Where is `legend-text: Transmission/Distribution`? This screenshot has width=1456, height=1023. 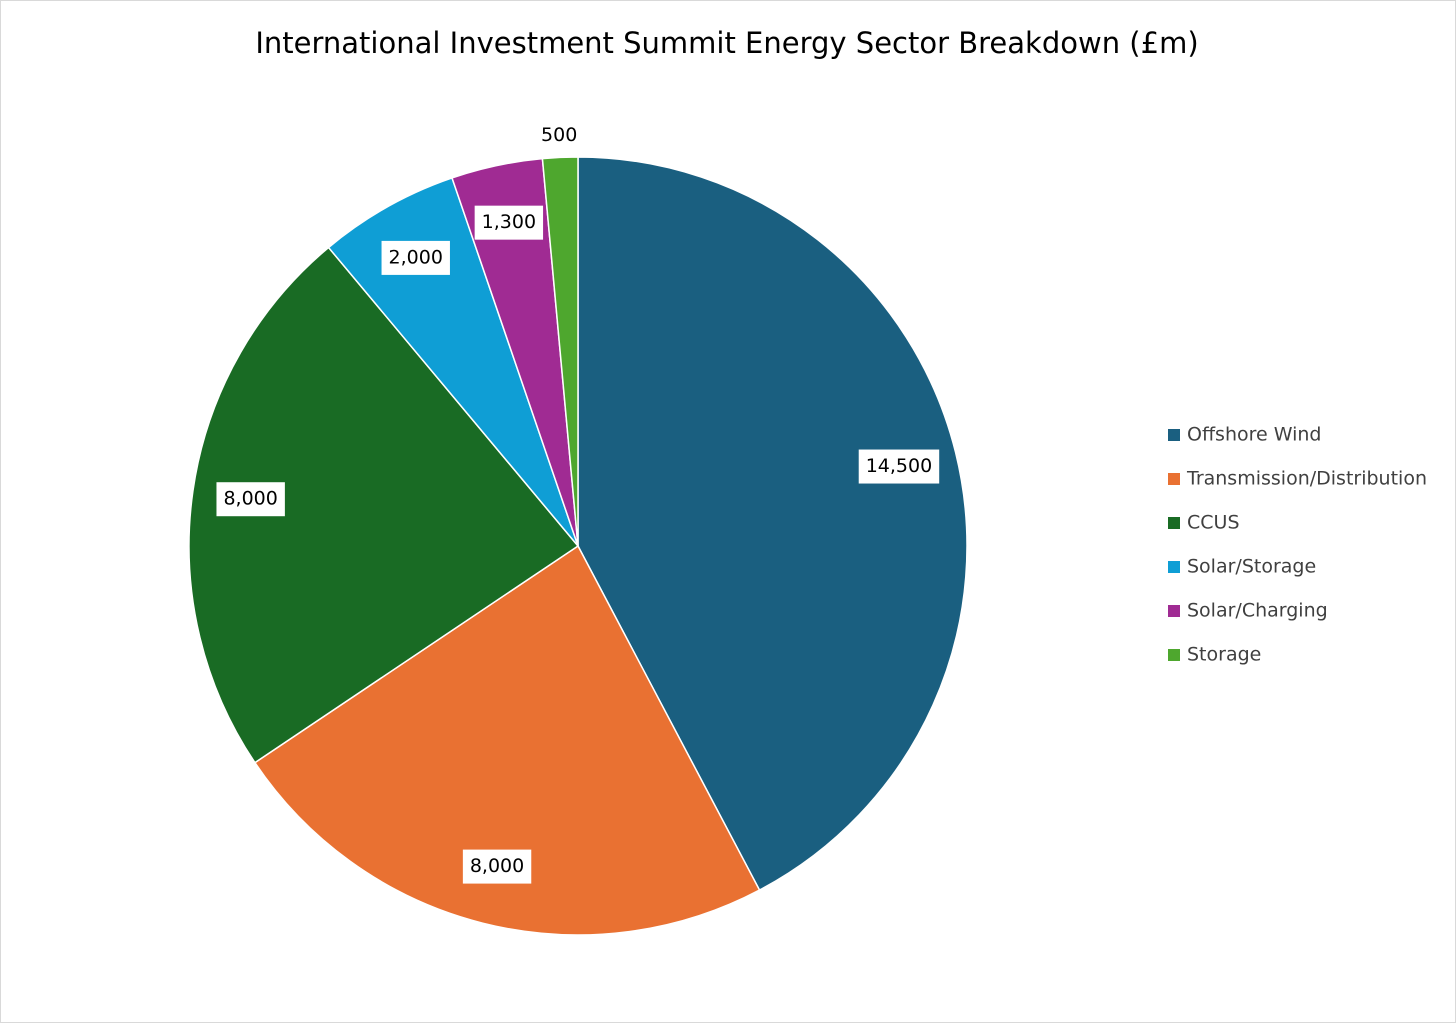
legend-text: Transmission/Distribution is located at coordinates (1306, 479).